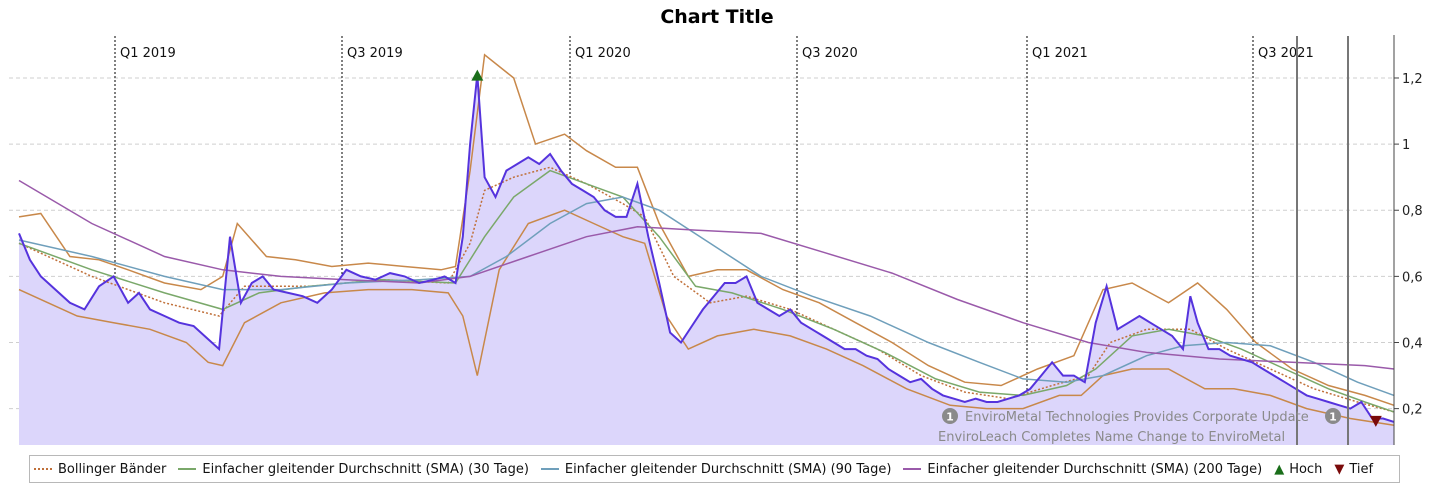 The height and width of the screenshot is (490, 1434). I want to click on legend-item: ▲ Hoch, so click(1298, 469).